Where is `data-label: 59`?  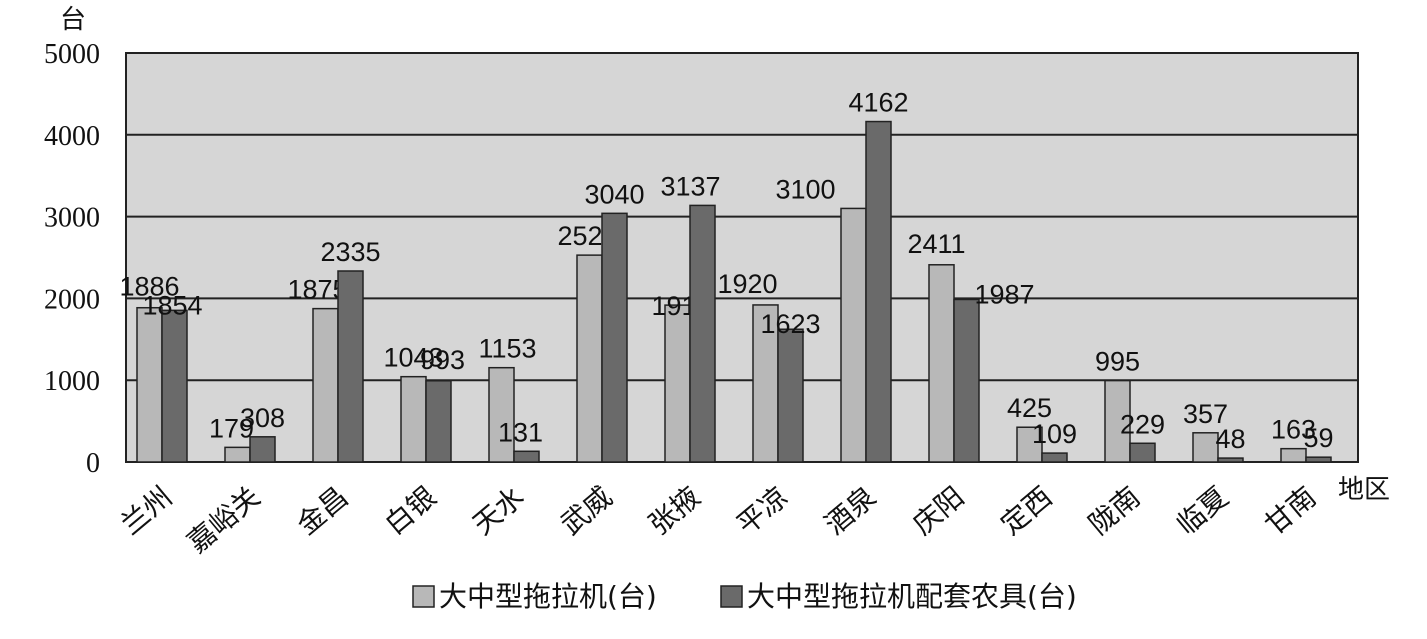 data-label: 59 is located at coordinates (1318, 438).